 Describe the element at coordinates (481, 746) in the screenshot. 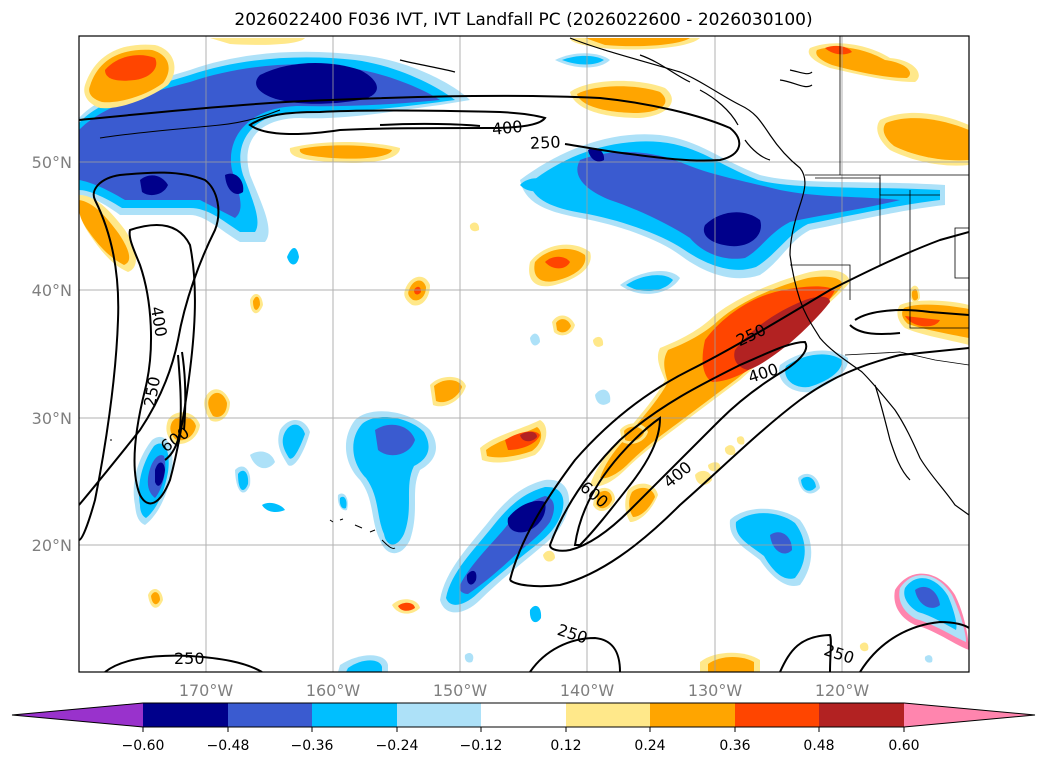

I see `colorbar-tick-label: −0.12` at that location.